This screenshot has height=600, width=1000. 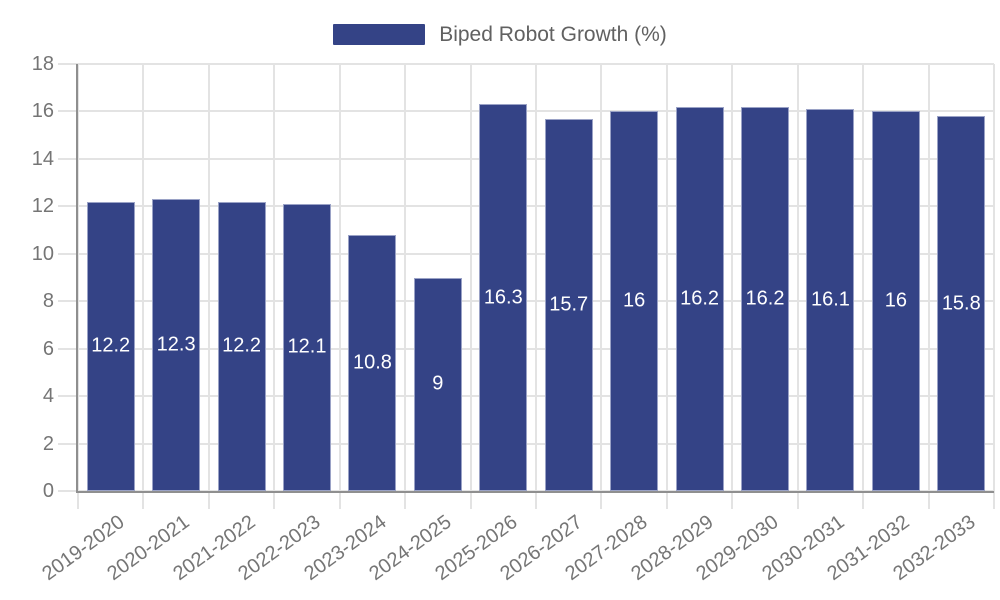 I want to click on y-gridline, so click(x=526, y=64).